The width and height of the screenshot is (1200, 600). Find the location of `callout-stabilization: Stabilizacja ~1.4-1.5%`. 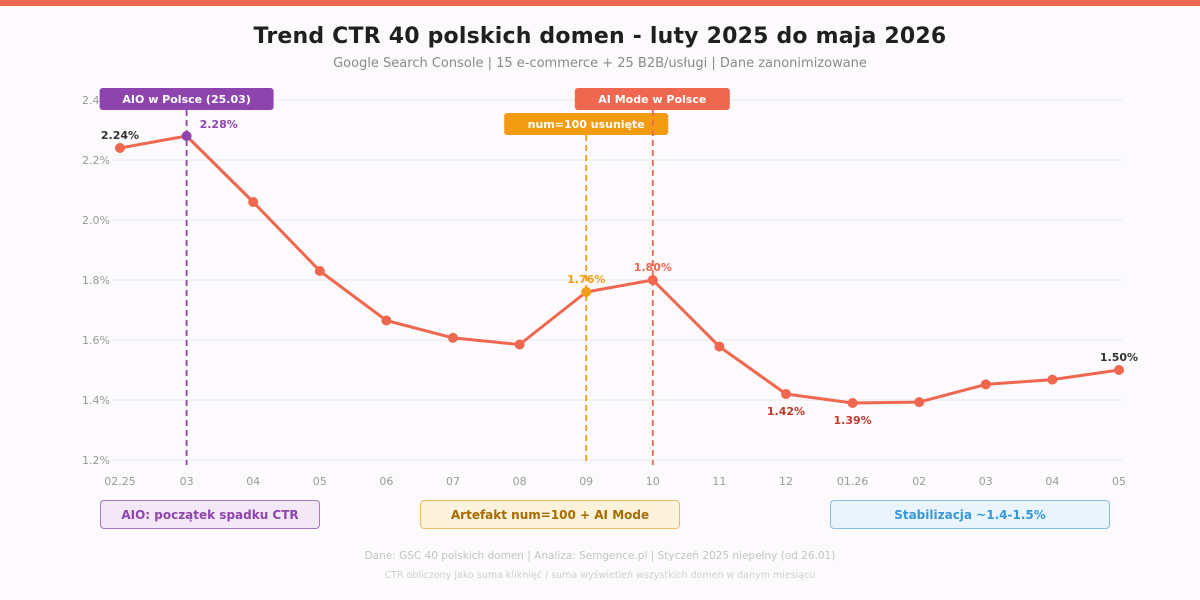

callout-stabilization: Stabilizacja ~1.4-1.5% is located at coordinates (970, 514).